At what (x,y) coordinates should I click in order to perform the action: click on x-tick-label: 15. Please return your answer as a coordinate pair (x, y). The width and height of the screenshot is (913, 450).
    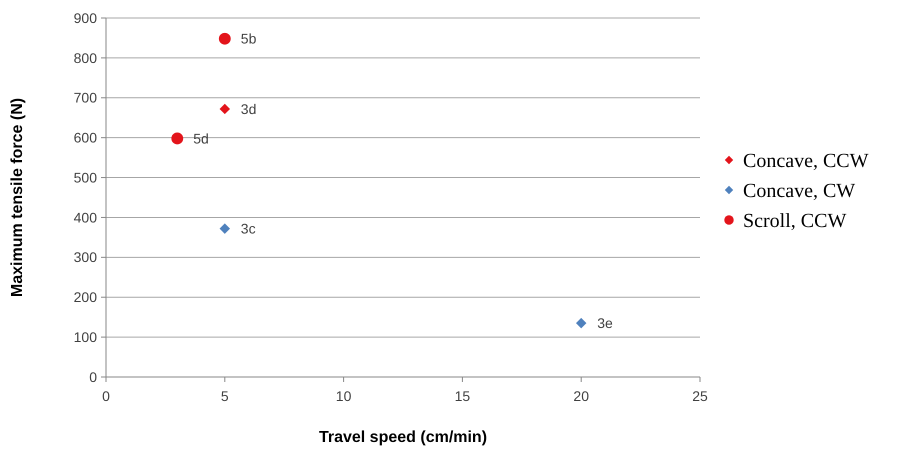
    Looking at the image, I should click on (462, 396).